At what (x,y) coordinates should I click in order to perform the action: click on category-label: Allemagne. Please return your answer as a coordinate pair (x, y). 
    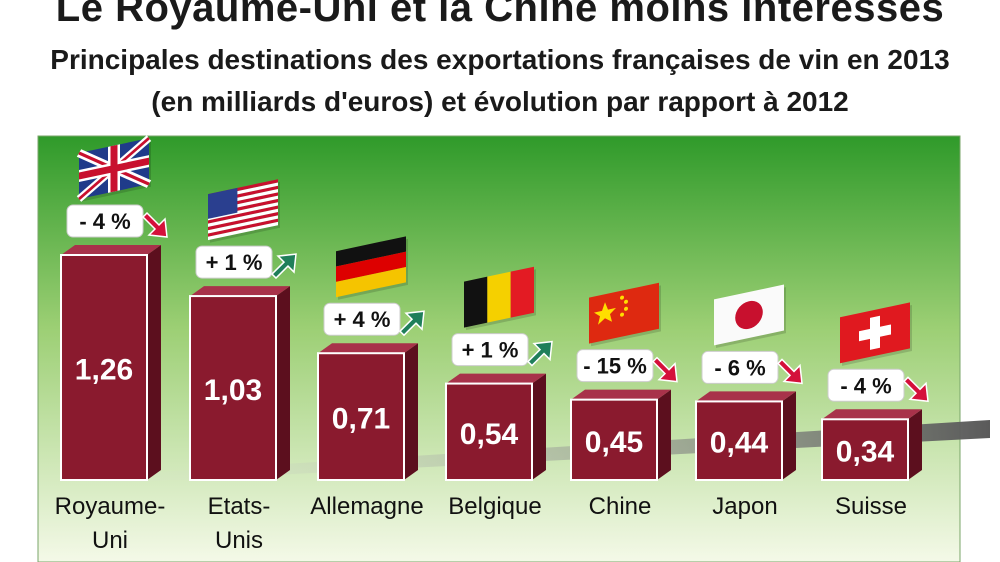
    Looking at the image, I should click on (366, 506).